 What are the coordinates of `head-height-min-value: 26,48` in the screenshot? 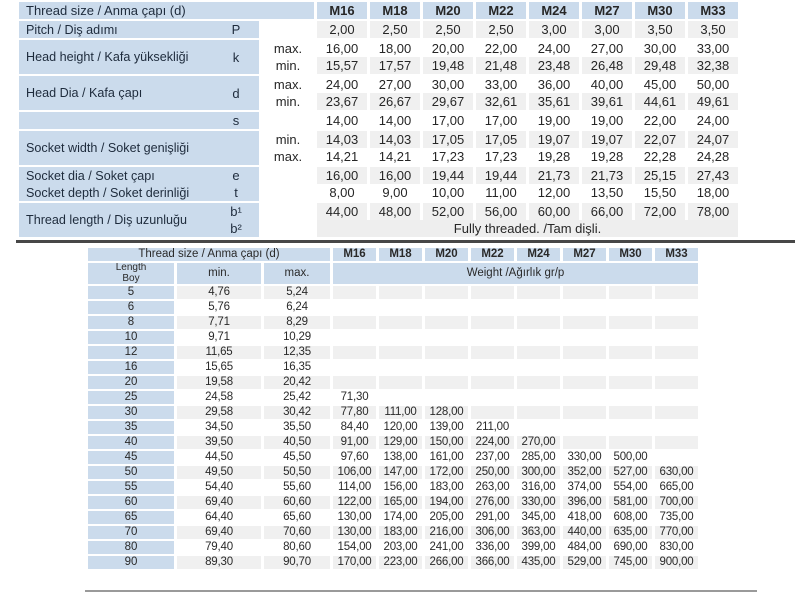 It's located at (607, 65).